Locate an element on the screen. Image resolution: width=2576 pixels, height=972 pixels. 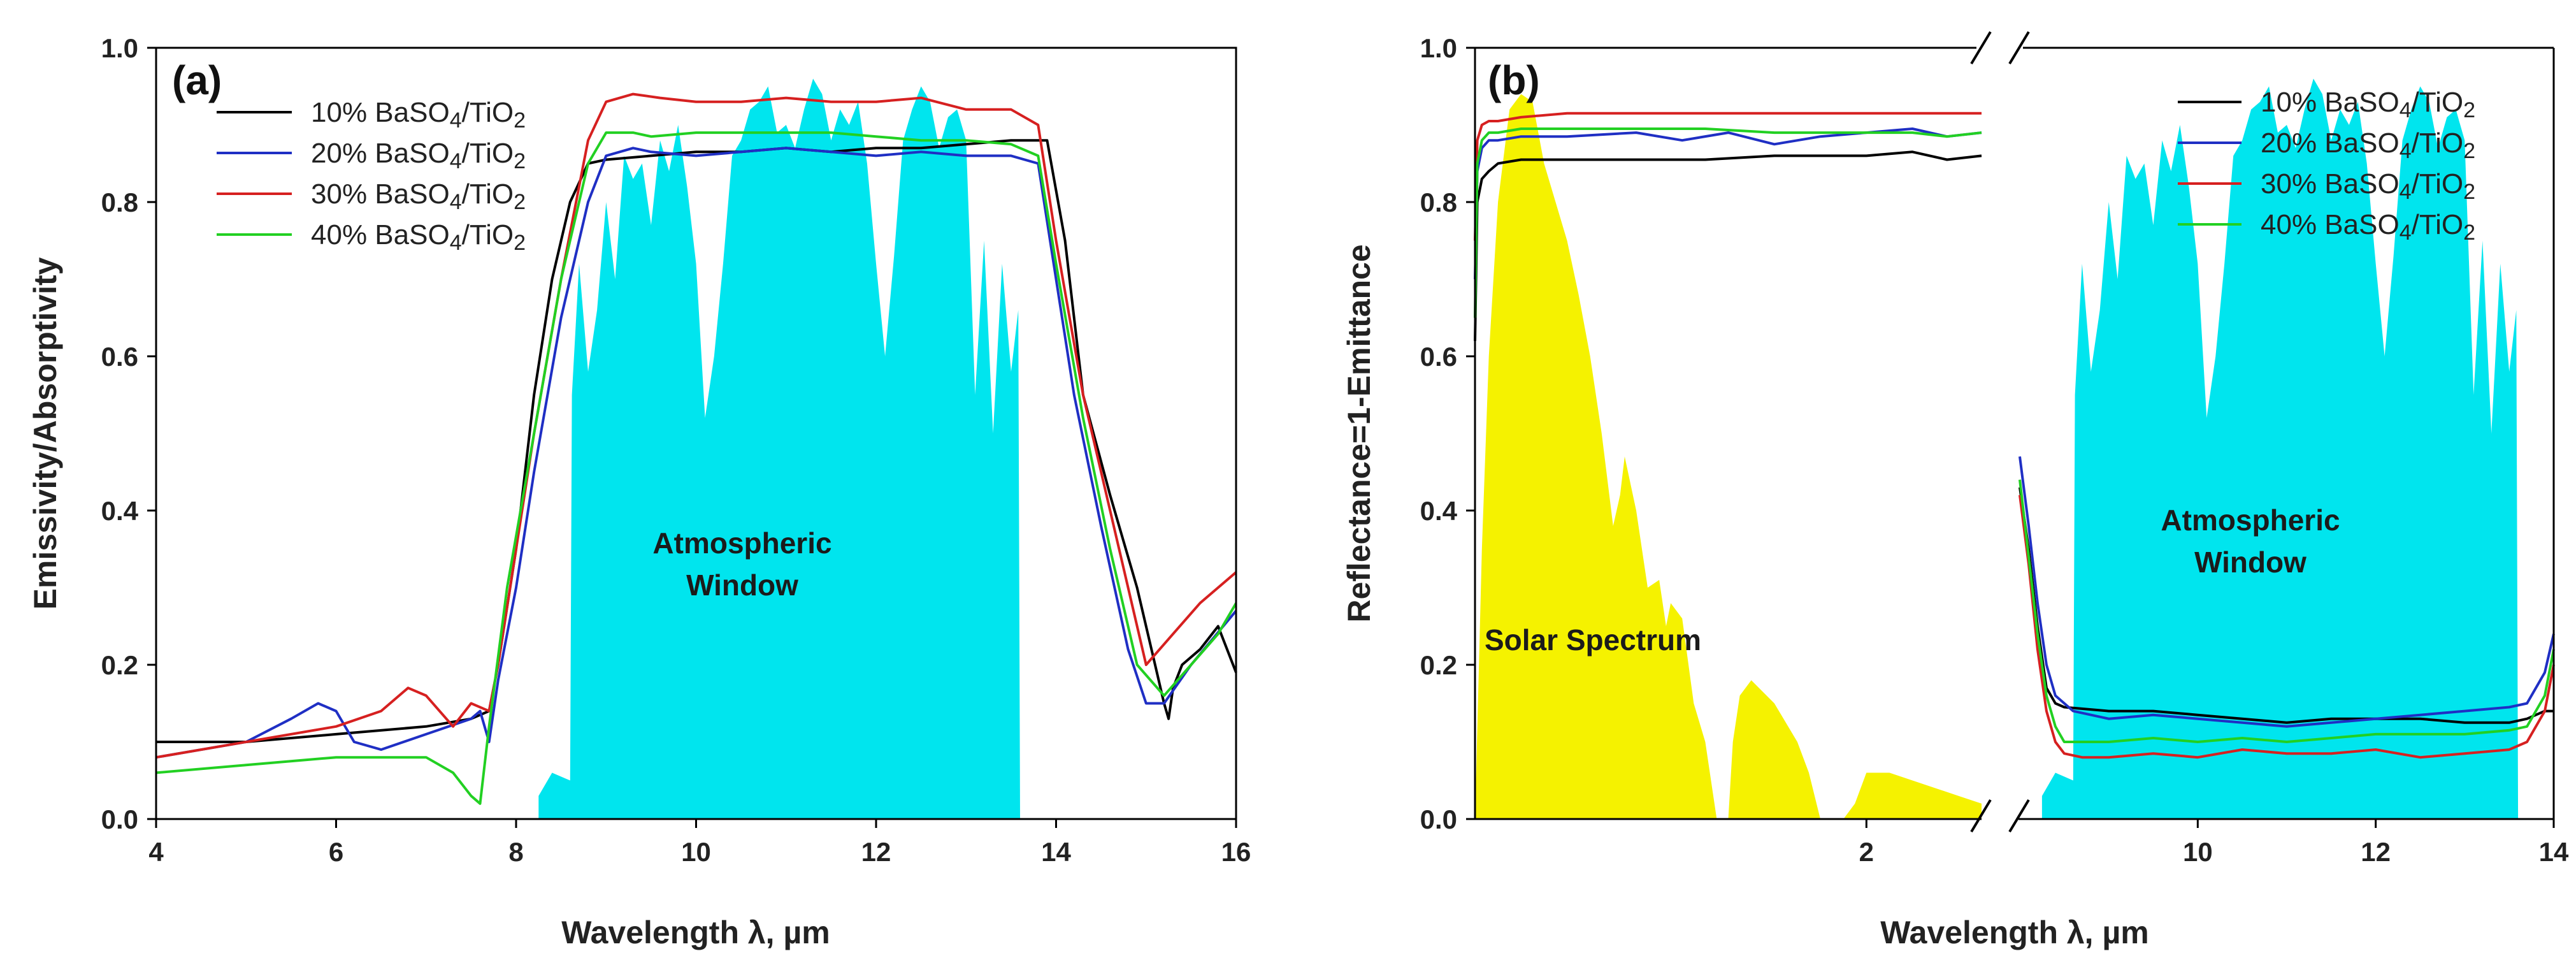
panel-b-ytick-label: 0.4 is located at coordinates (1439, 511).